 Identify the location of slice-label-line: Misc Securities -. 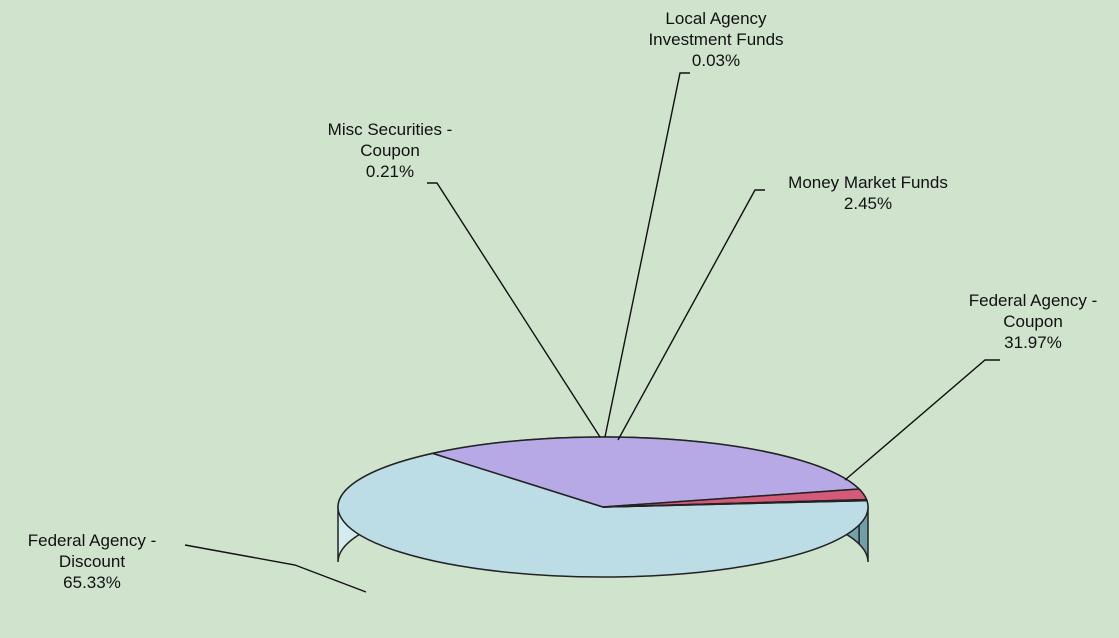
(390, 129).